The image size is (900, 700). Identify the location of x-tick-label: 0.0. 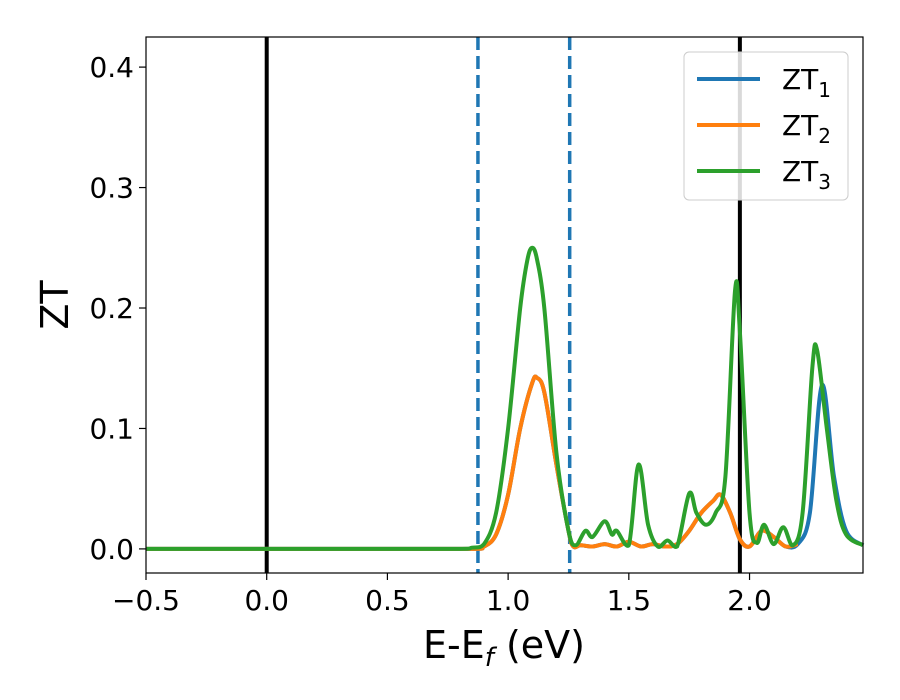
(266, 600).